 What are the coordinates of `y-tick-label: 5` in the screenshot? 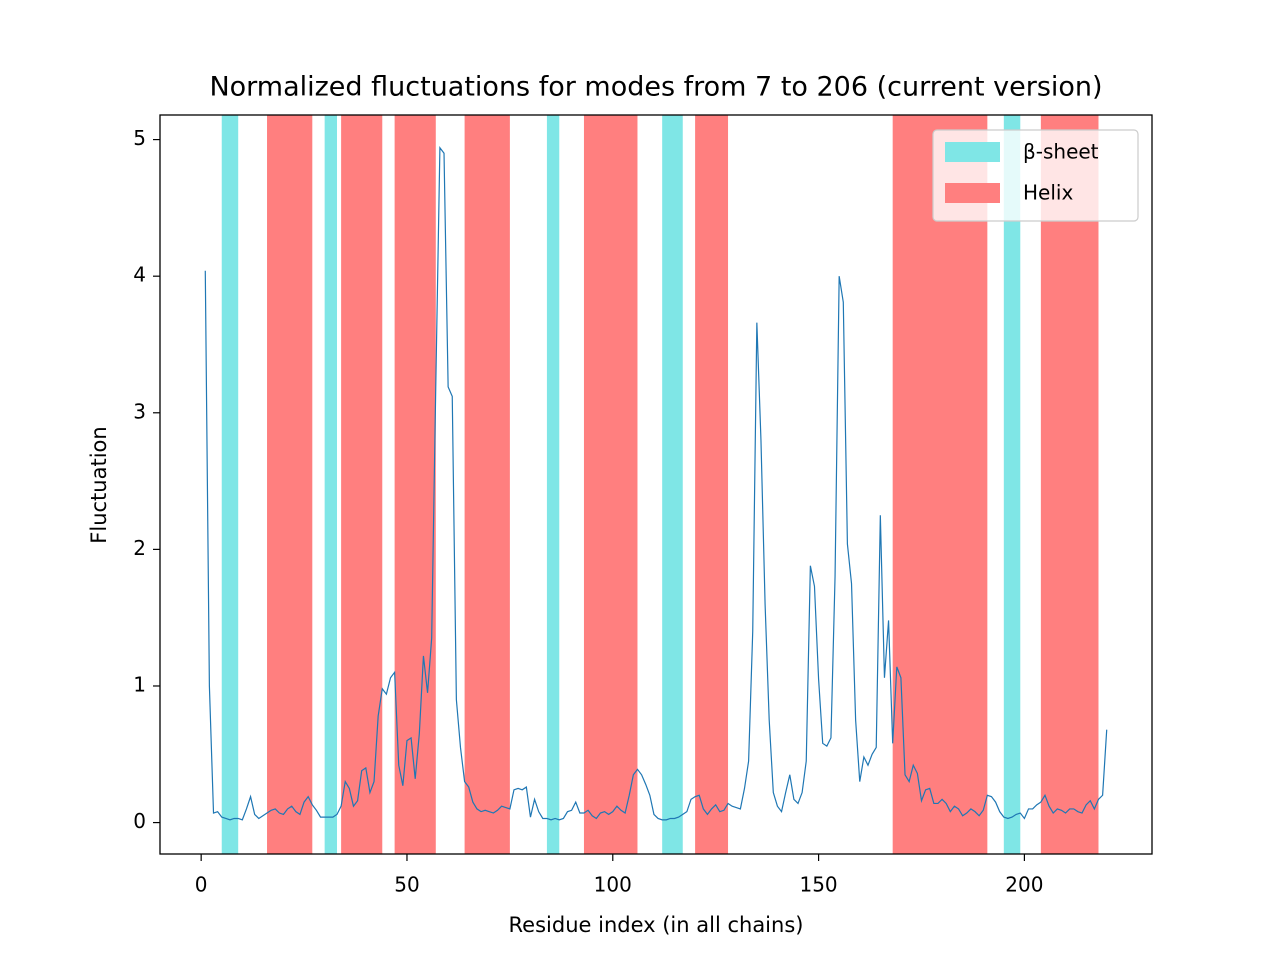 It's located at (139, 138).